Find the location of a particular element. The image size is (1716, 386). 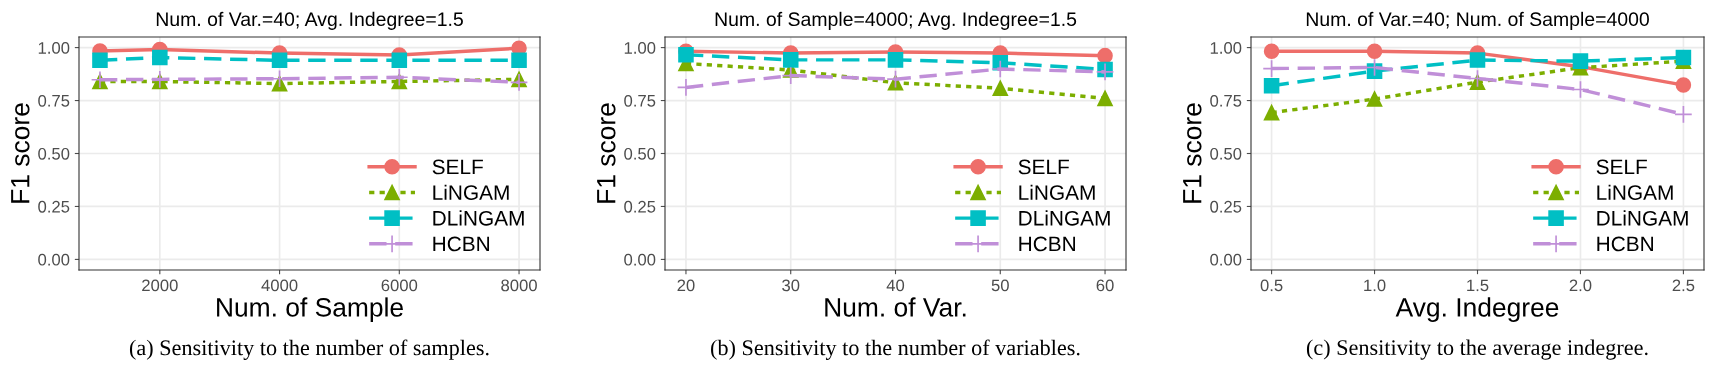

x-tick-label: 2.5 is located at coordinates (1683, 285).